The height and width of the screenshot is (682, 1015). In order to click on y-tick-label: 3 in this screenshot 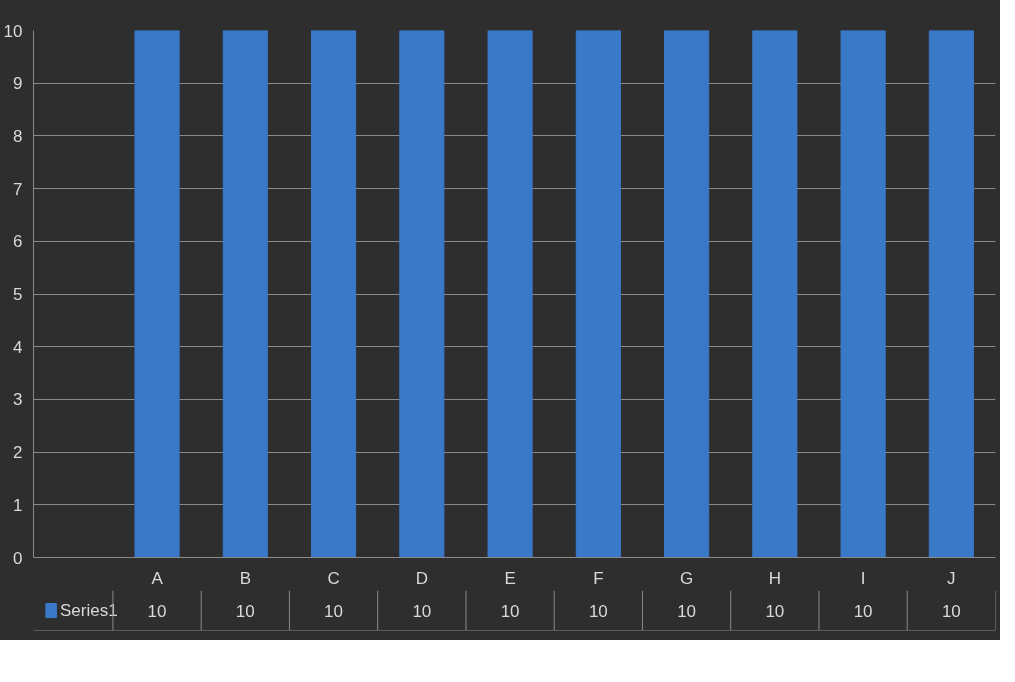, I will do `click(18, 400)`.